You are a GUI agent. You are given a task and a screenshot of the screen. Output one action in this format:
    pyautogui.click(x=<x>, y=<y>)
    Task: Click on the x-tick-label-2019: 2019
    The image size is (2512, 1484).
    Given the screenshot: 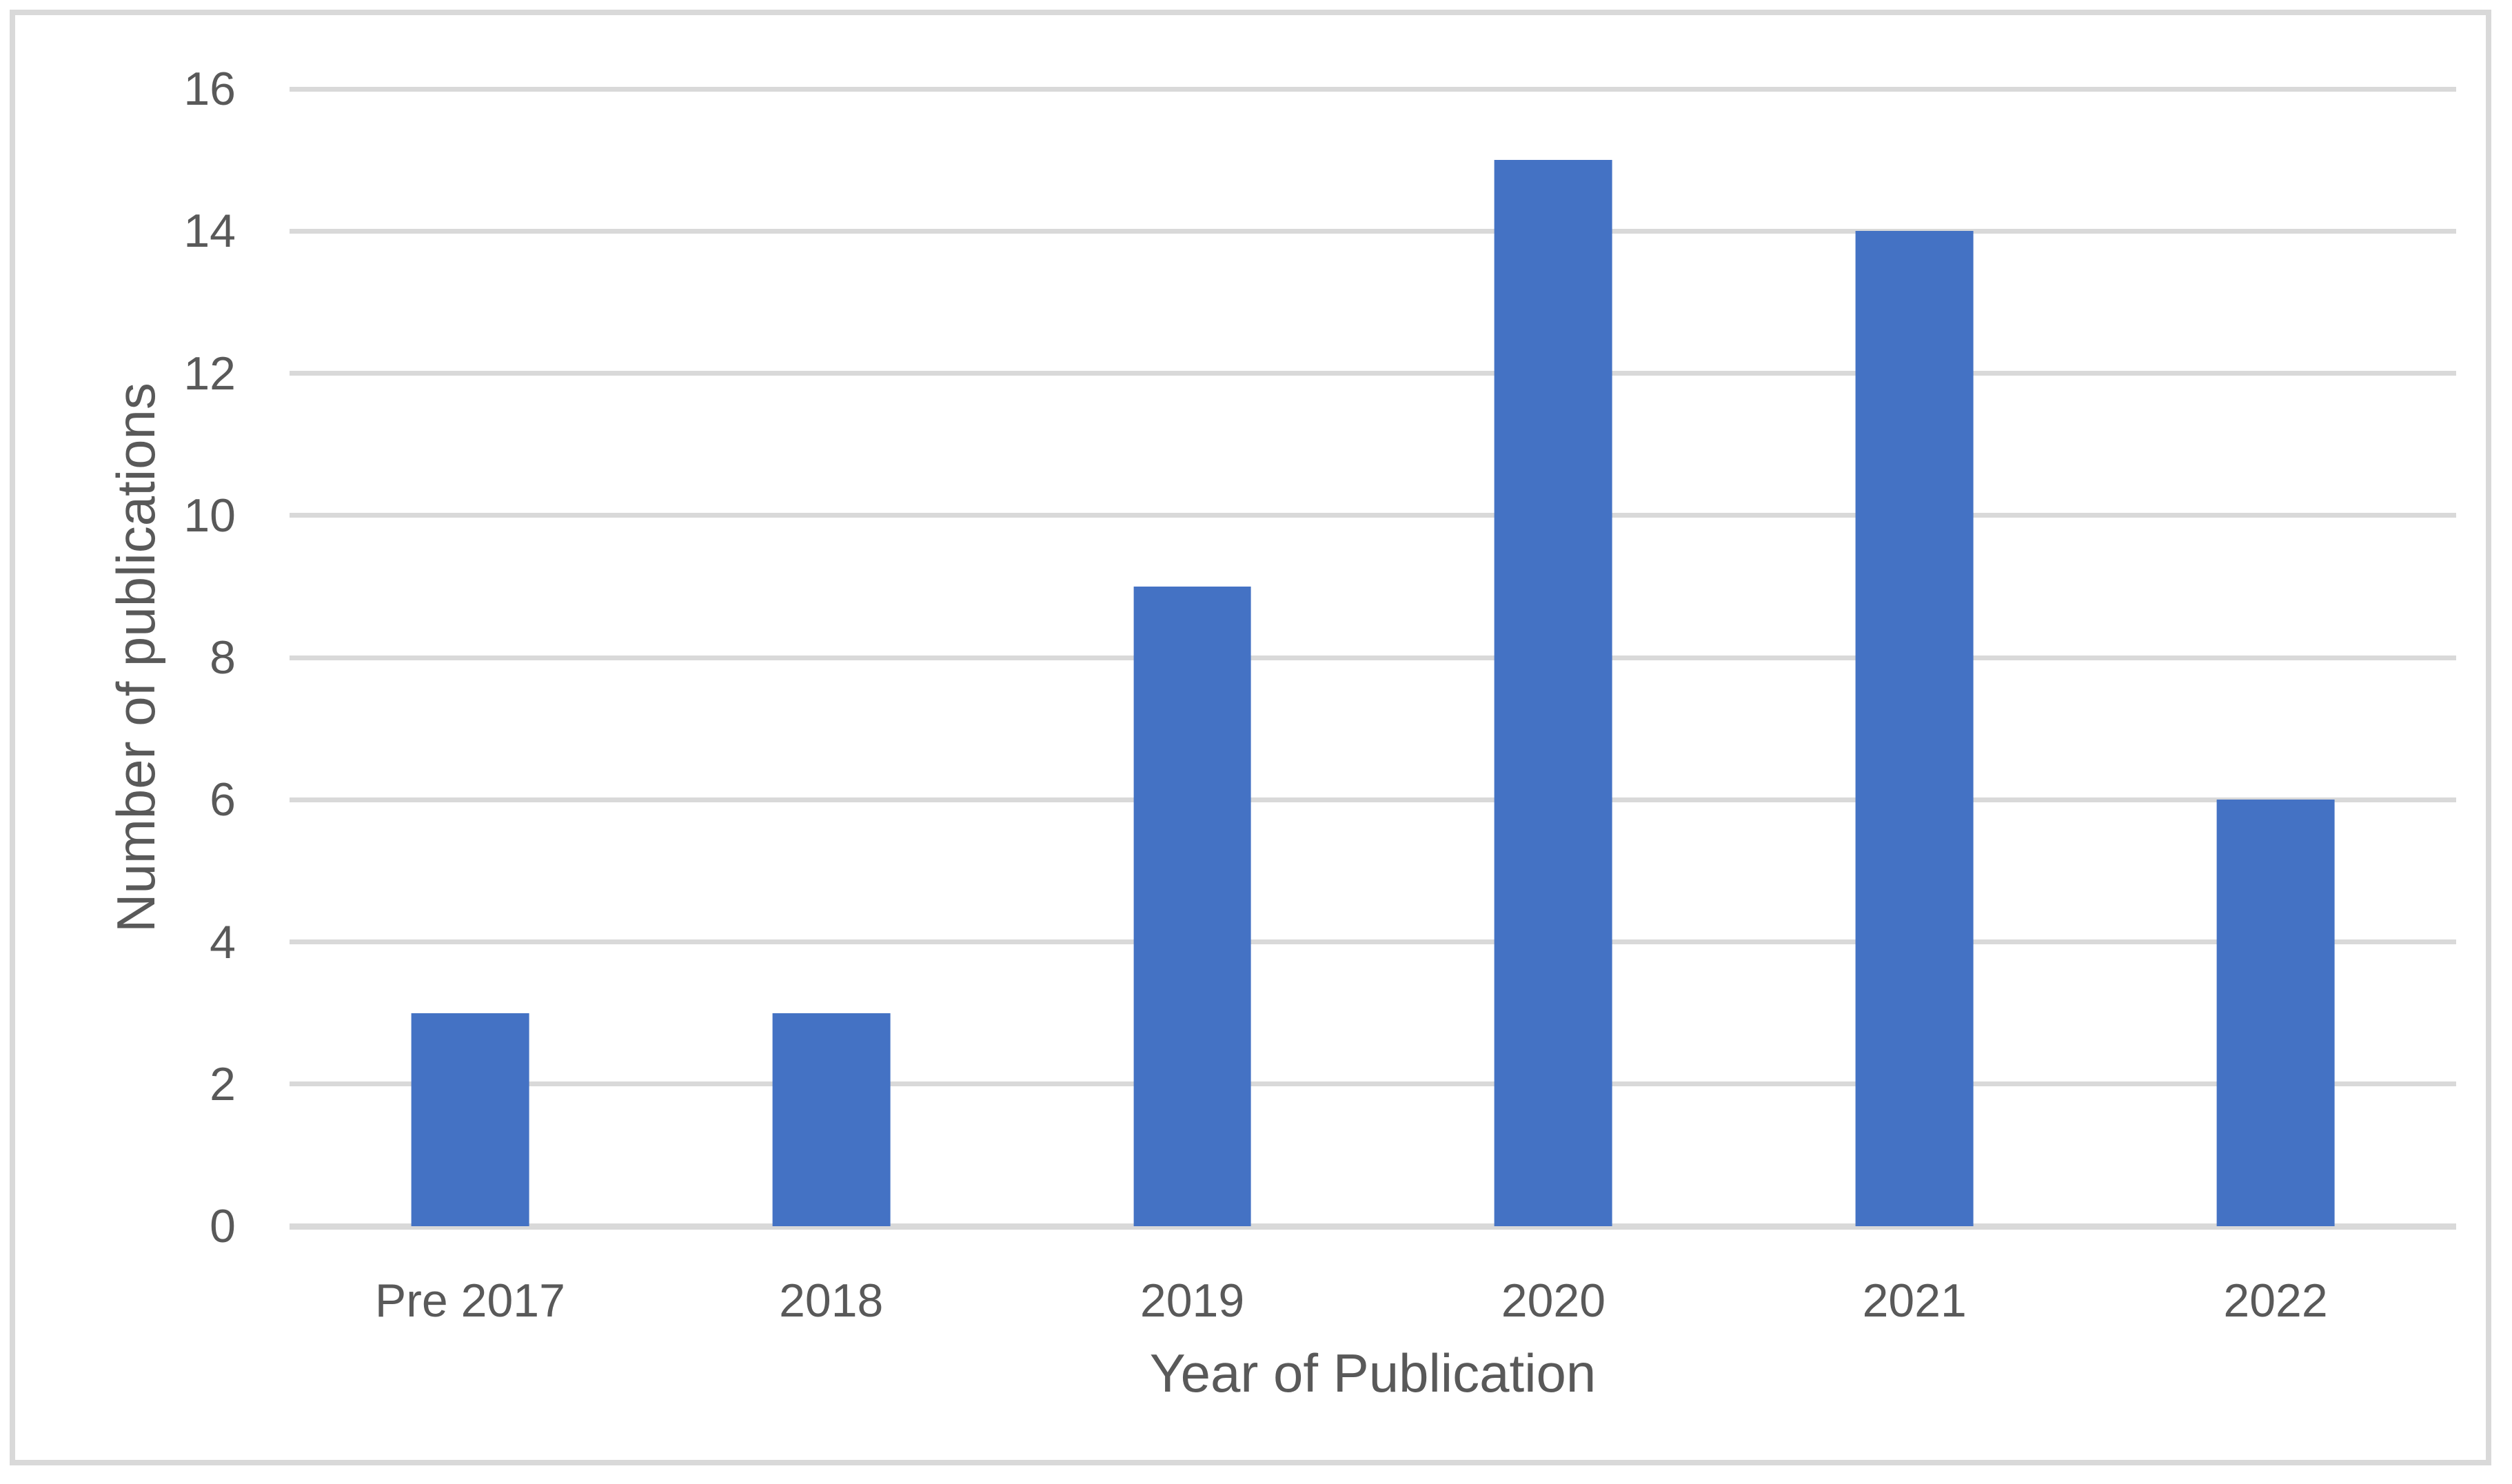 What is the action you would take?
    pyautogui.click(x=1192, y=1300)
    